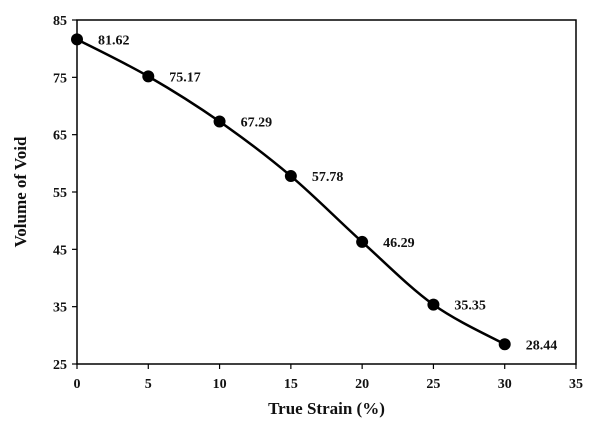 The image size is (589, 423). I want to click on y-tick-label: 85, so click(60, 21).